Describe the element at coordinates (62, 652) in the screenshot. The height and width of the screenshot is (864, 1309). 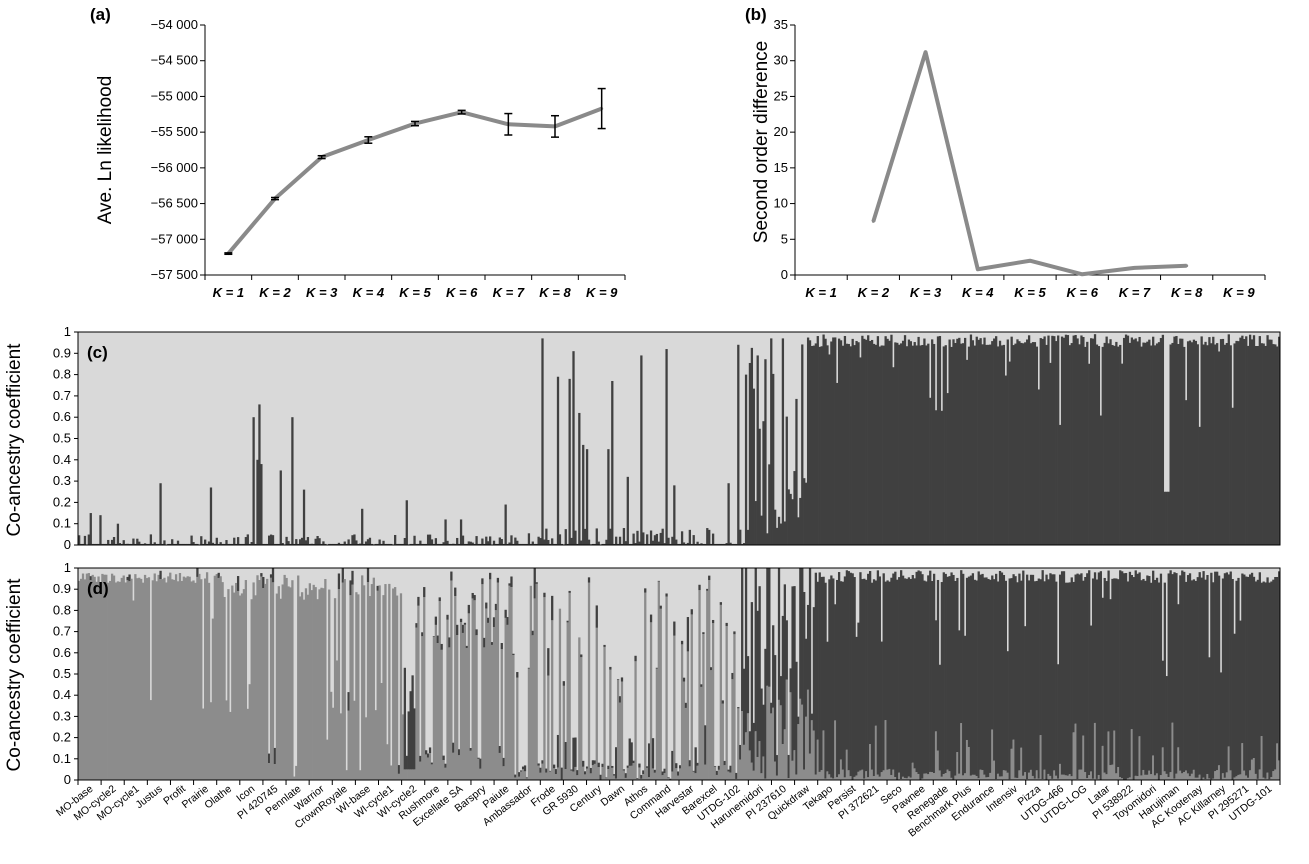
I see `y-tick-label: 0.6` at that location.